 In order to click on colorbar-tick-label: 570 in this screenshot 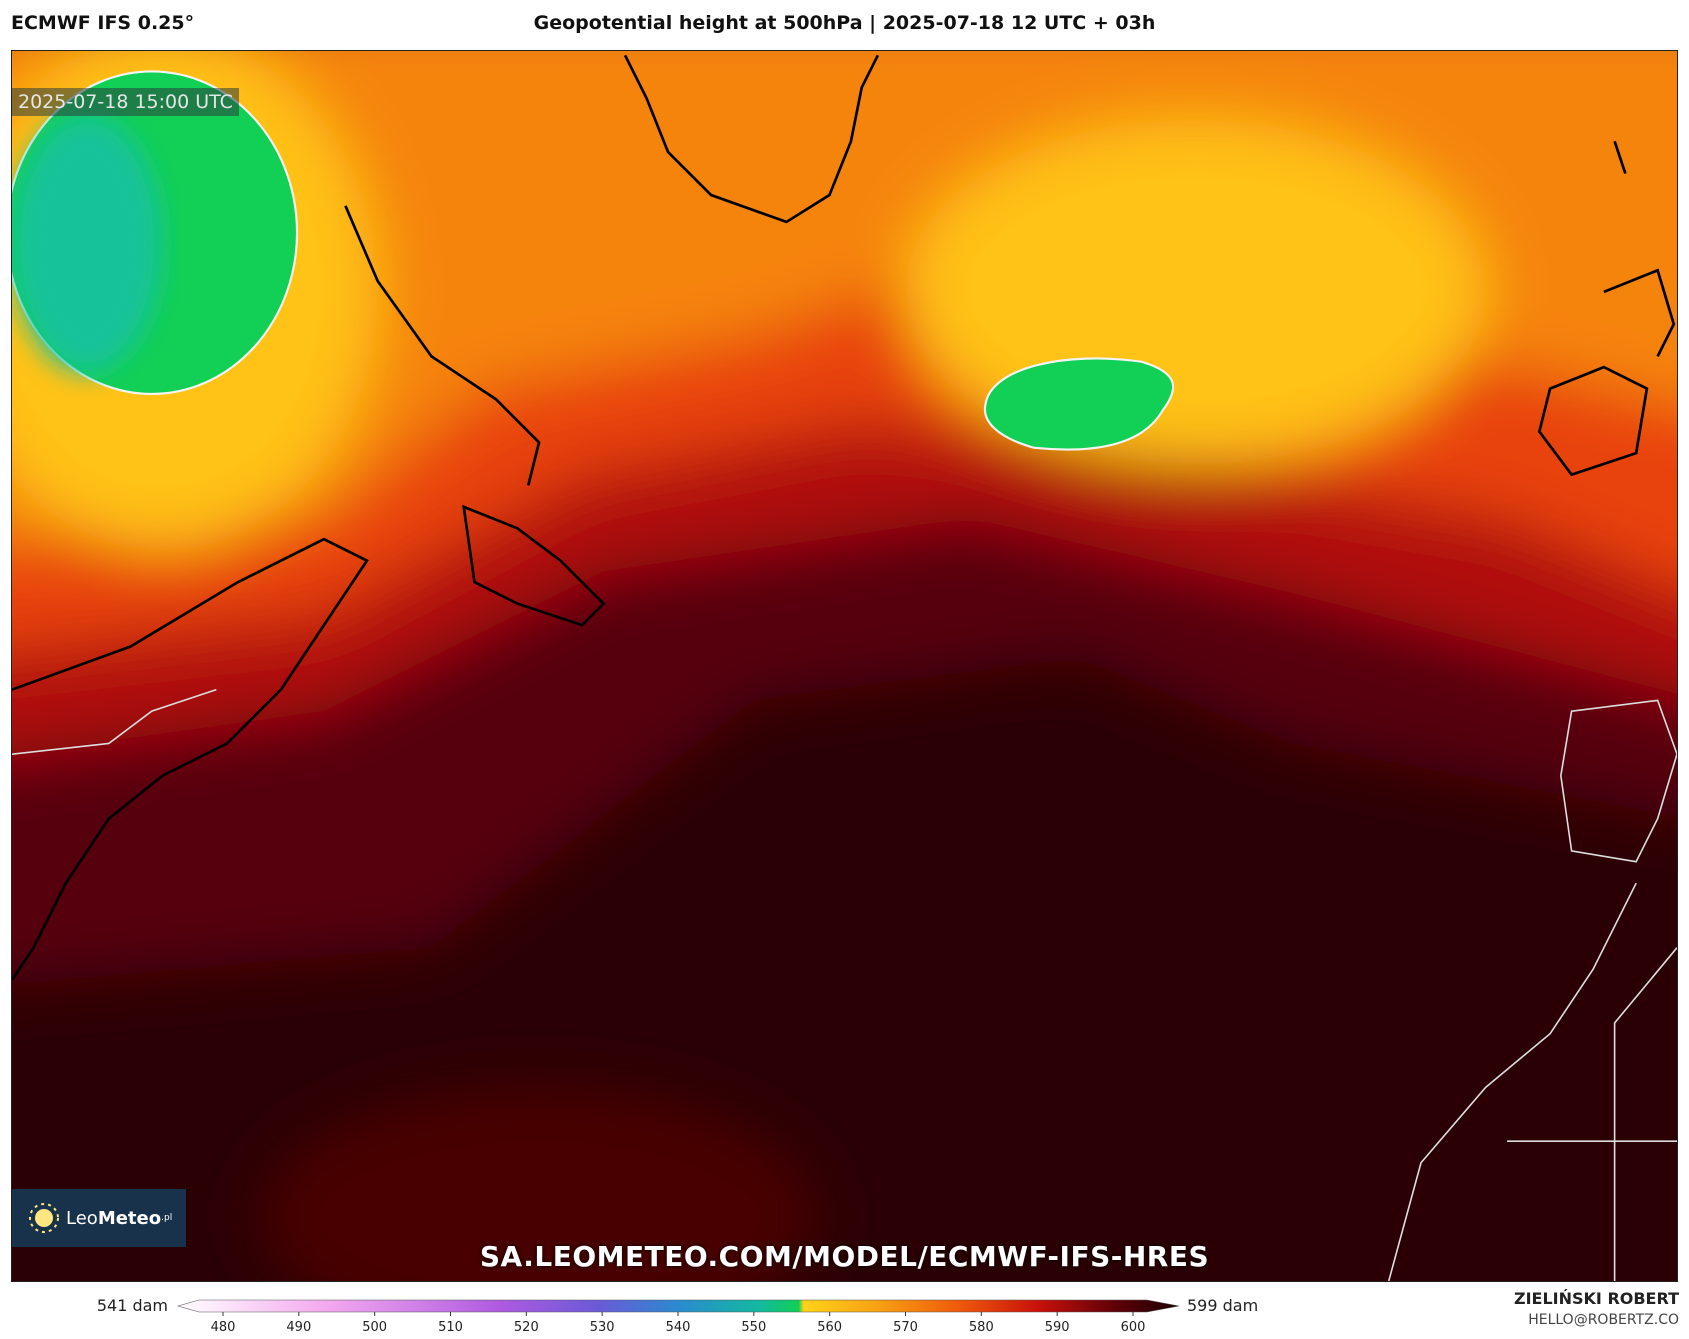, I will do `click(905, 1327)`.